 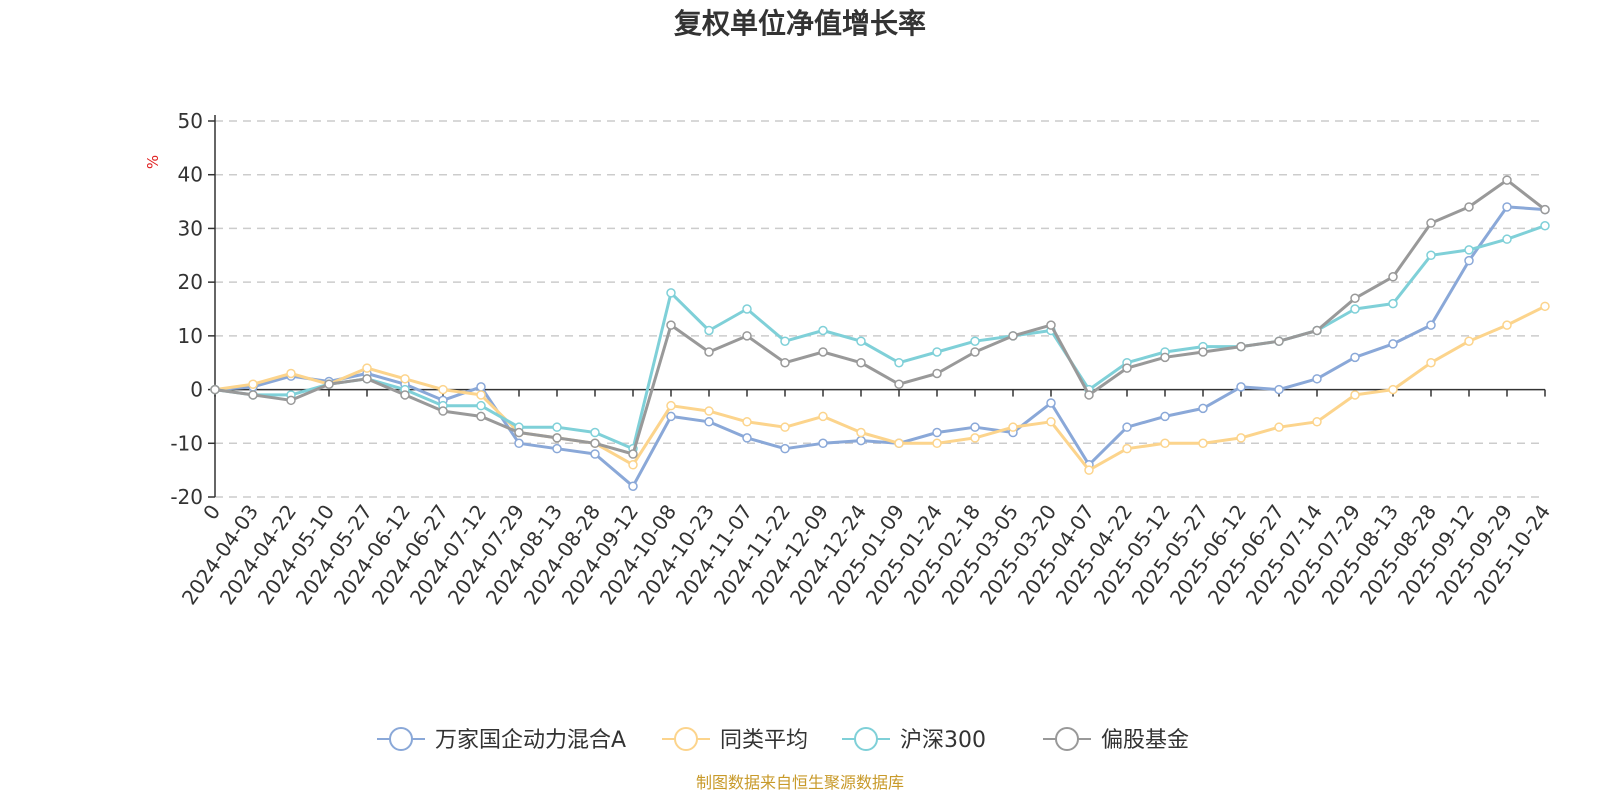 What do you see at coordinates (764, 740) in the screenshot?
I see `legend-label: 同类平均` at bounding box center [764, 740].